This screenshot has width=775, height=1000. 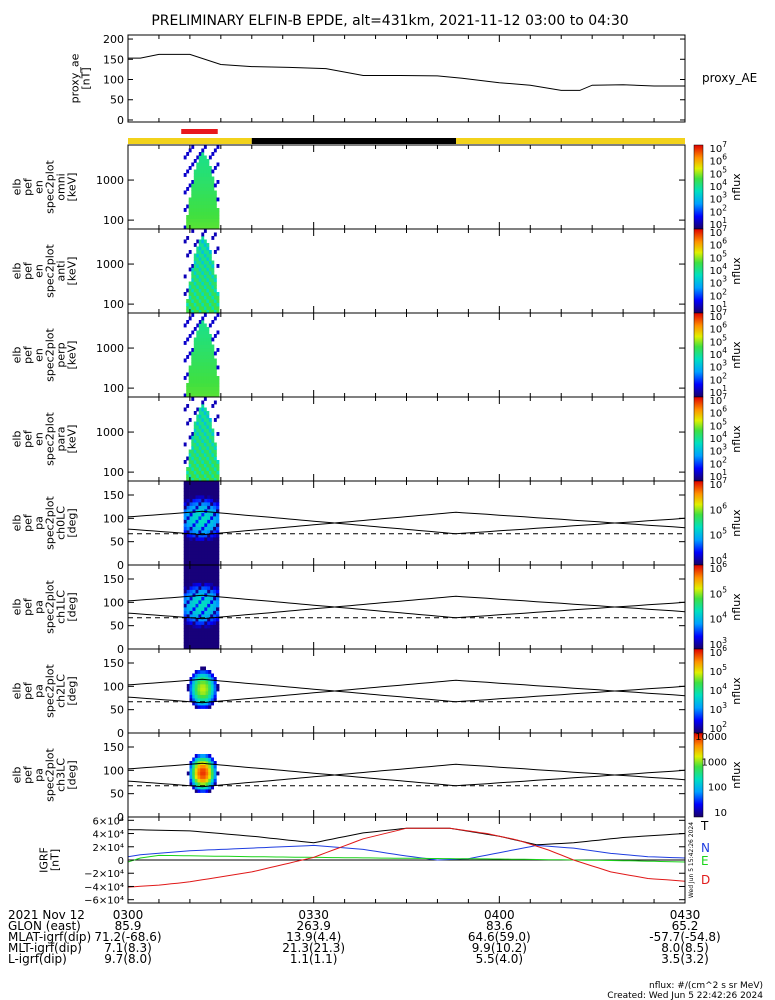 I want to click on orbit-value: 0400, so click(x=499, y=915).